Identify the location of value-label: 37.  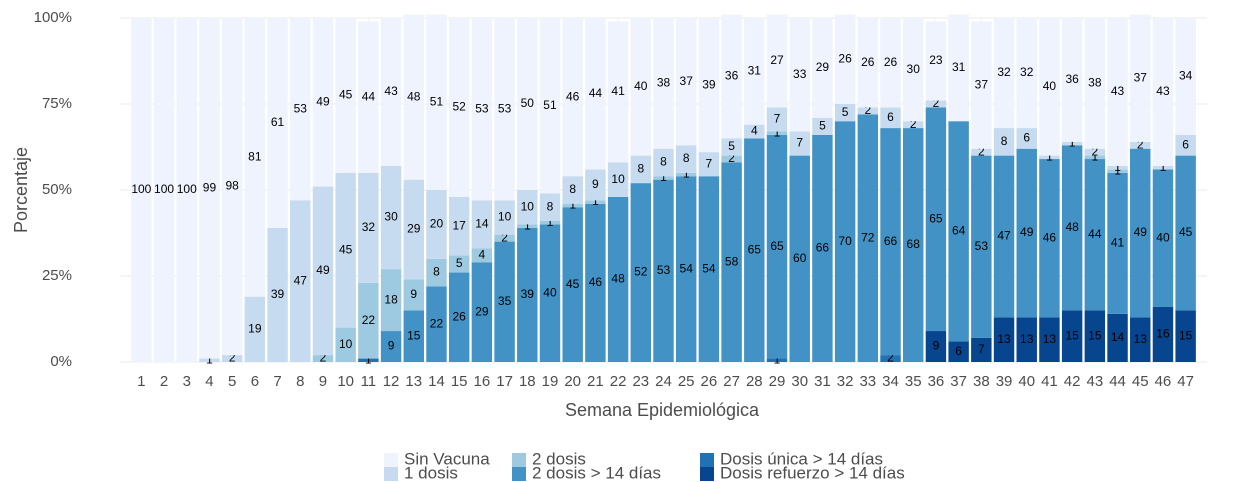
(1141, 77).